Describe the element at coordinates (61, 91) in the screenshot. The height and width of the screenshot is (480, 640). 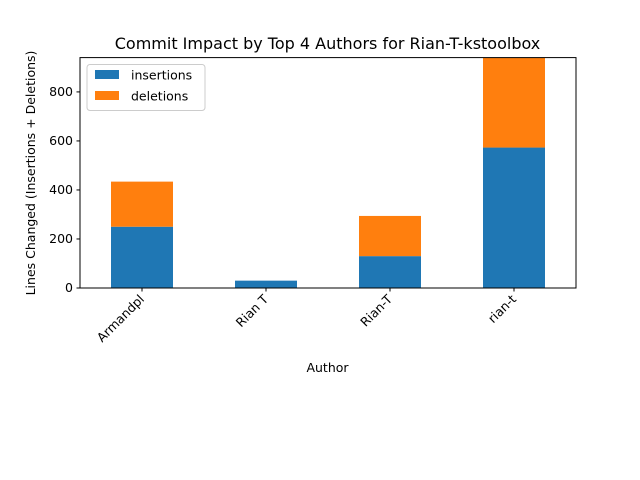
I see `y-tick-label: 800` at that location.